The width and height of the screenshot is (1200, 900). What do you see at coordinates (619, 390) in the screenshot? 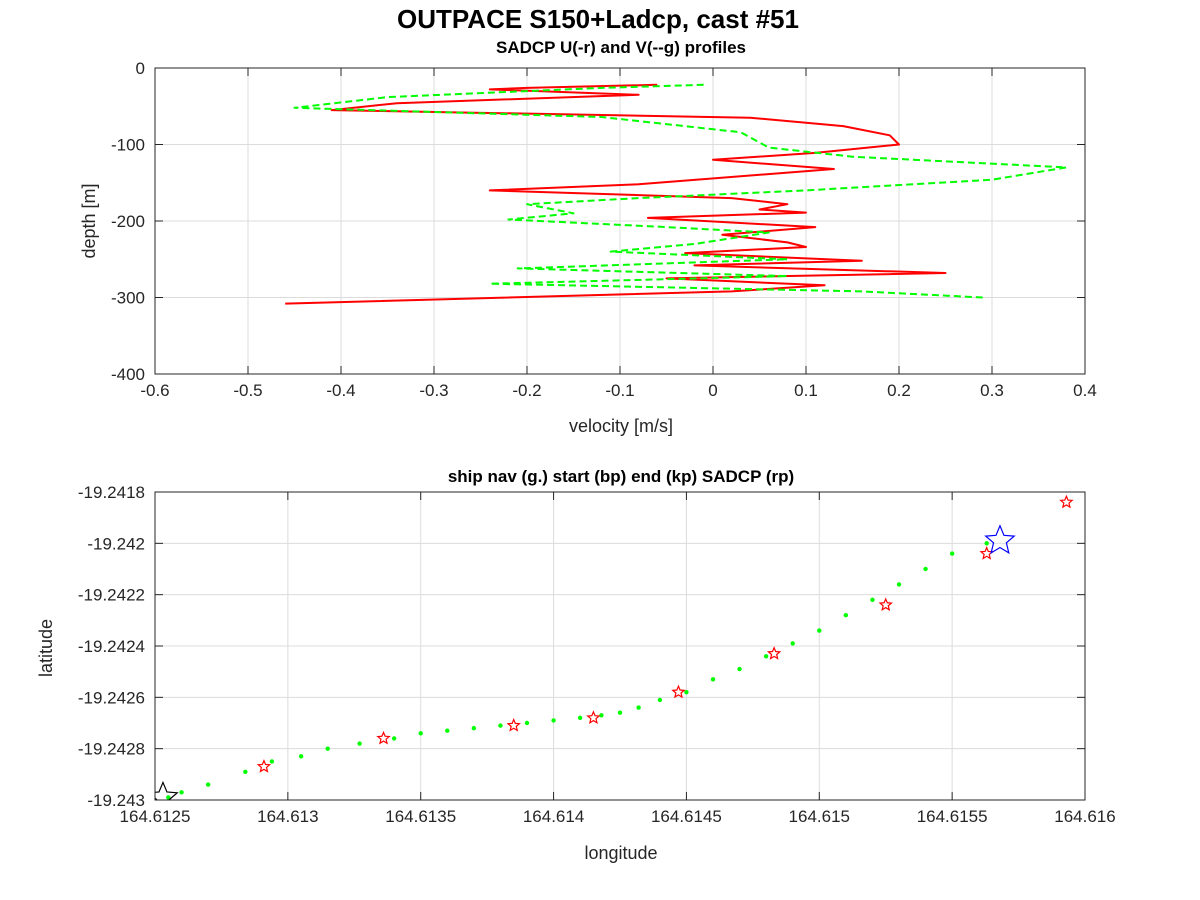
I see `profile-x-tick-label: -0.1` at bounding box center [619, 390].